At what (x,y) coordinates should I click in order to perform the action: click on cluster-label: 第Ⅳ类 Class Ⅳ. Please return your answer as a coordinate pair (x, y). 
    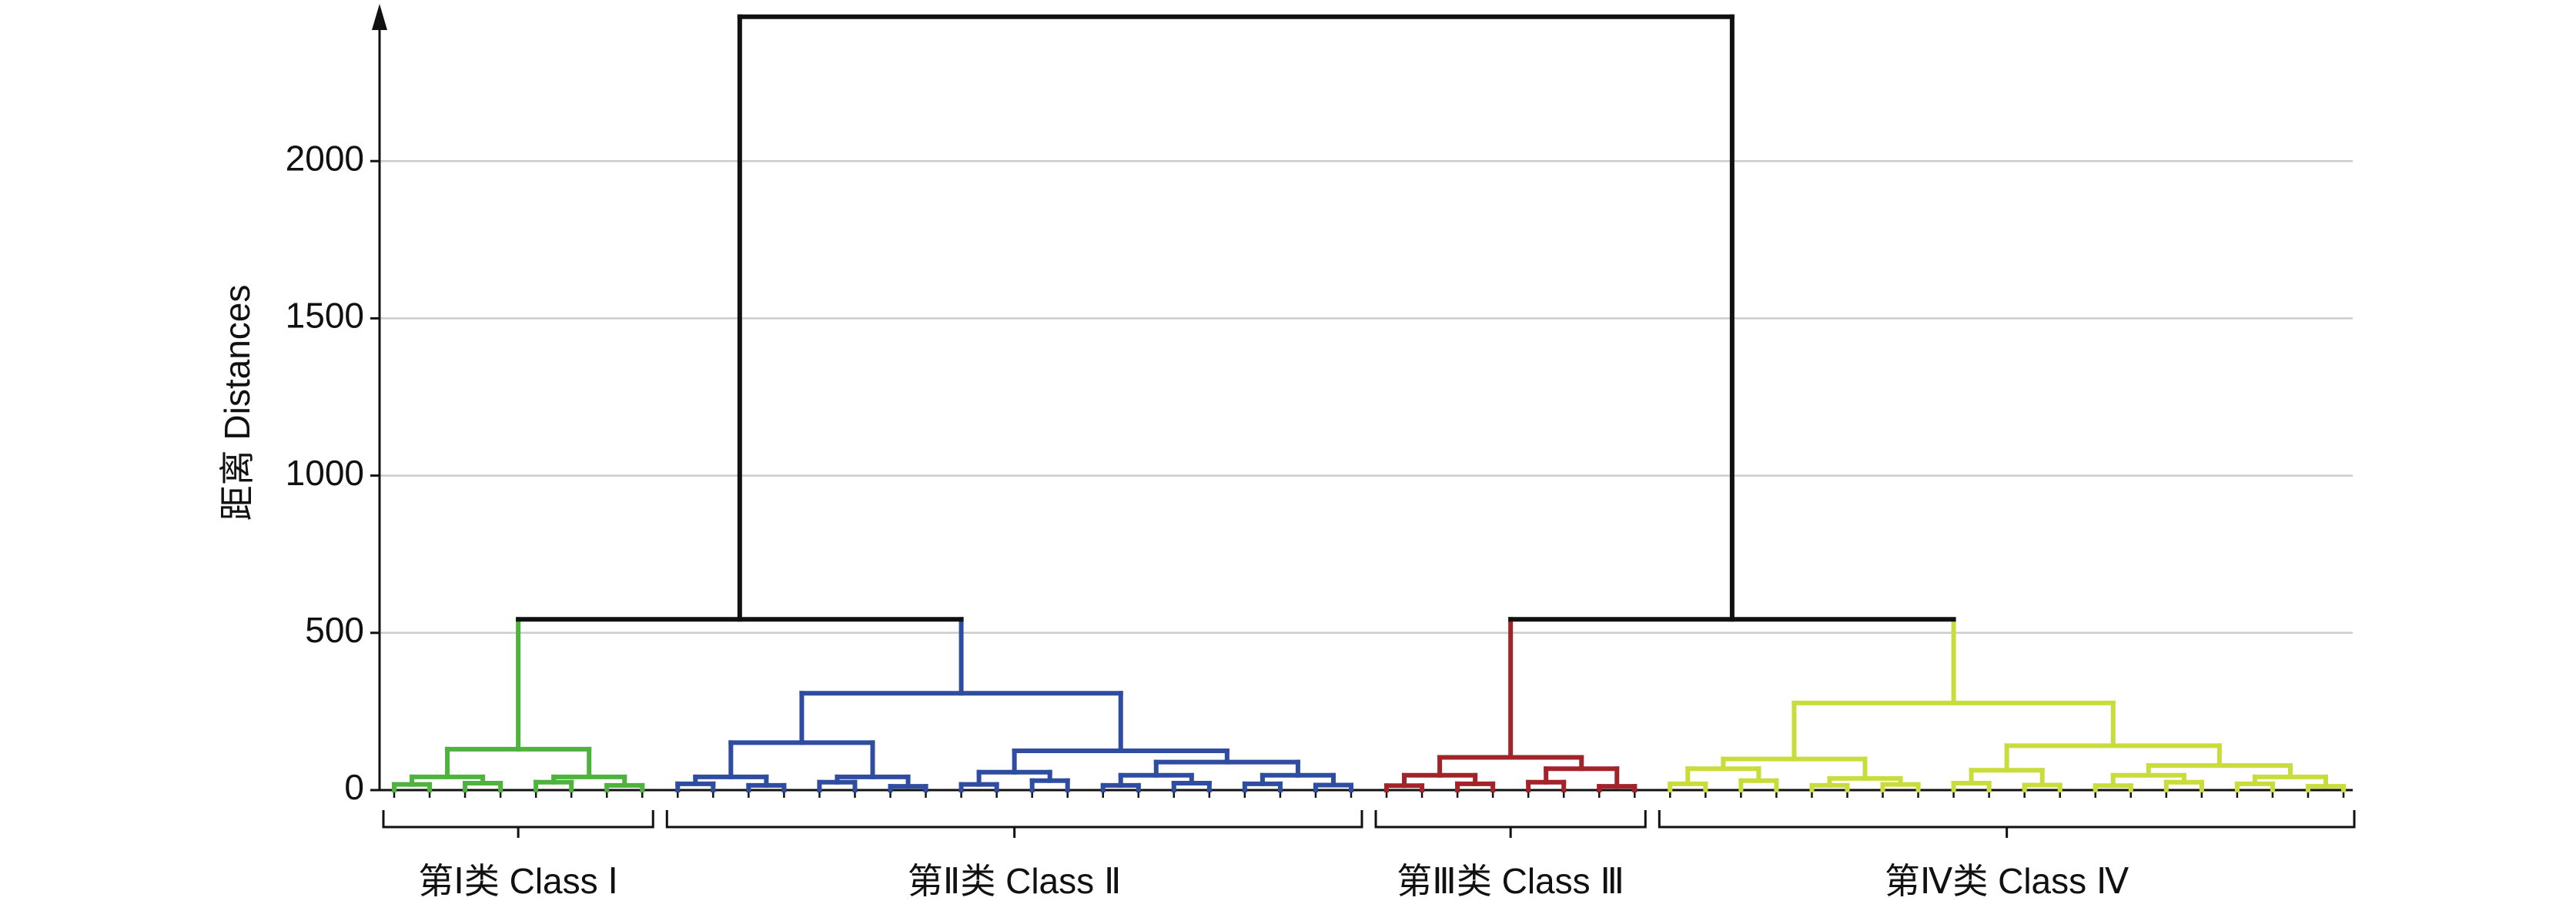
    Looking at the image, I should click on (2007, 881).